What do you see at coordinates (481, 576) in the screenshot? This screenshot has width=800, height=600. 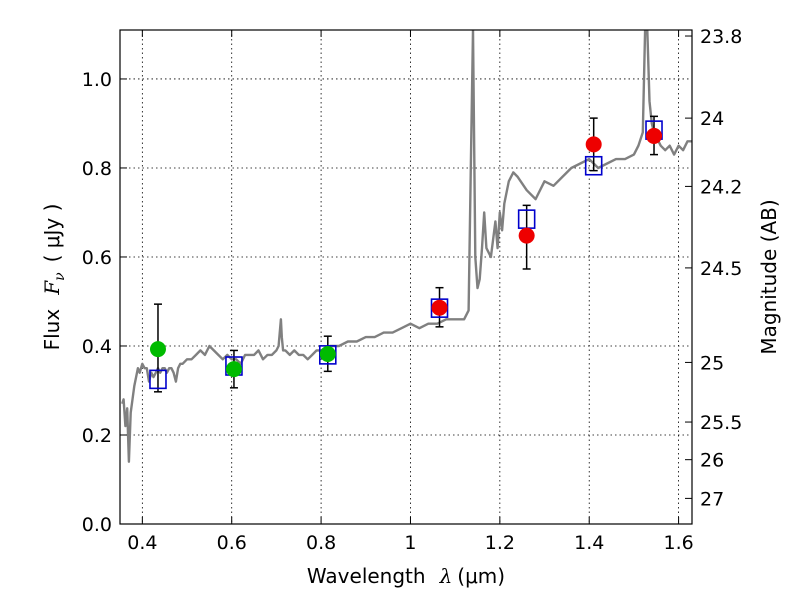 I see `x-axis-label-unit: (μm)` at bounding box center [481, 576].